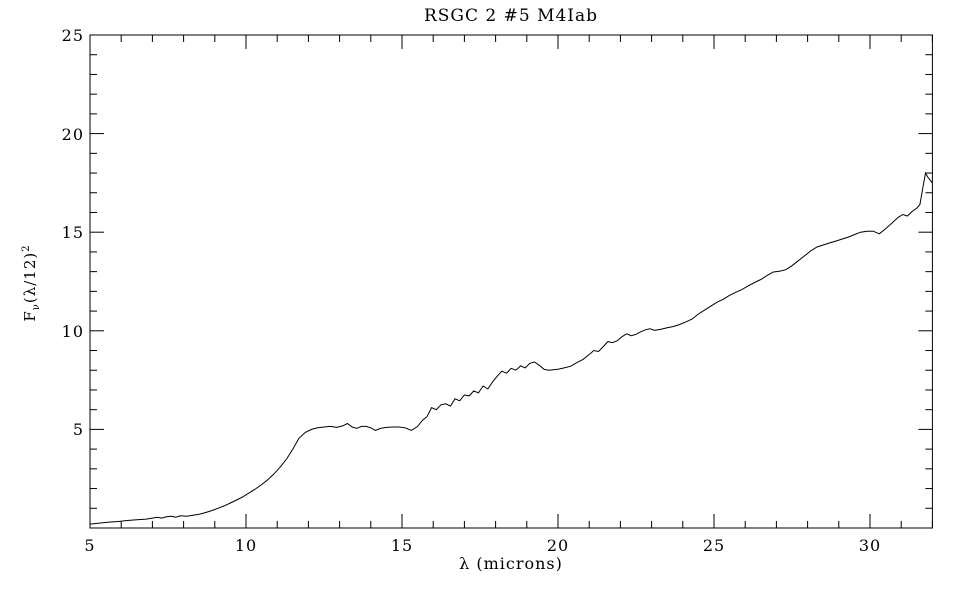 The image size is (960, 589). I want to click on ylabel-superscript: 2, so click(26, 248).